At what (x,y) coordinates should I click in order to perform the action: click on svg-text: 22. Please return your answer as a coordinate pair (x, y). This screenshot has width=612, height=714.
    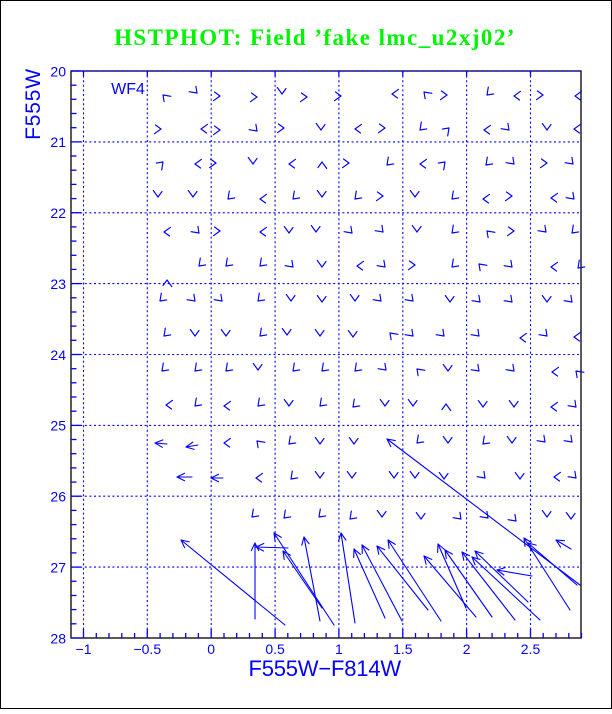
    Looking at the image, I should click on (58, 213).